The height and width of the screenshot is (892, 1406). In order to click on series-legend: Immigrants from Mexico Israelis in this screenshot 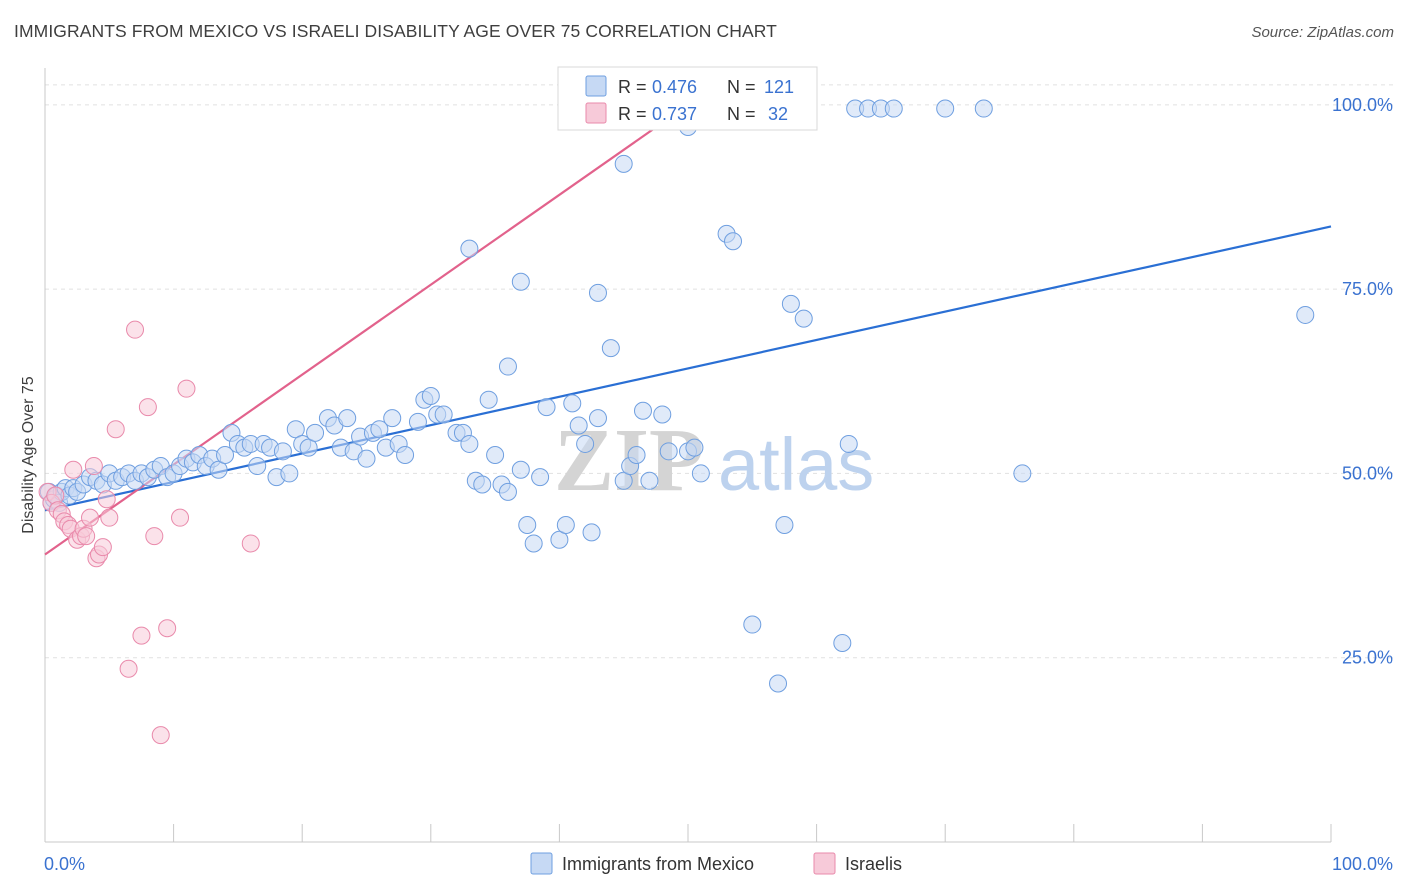, I will do `click(716, 863)`.